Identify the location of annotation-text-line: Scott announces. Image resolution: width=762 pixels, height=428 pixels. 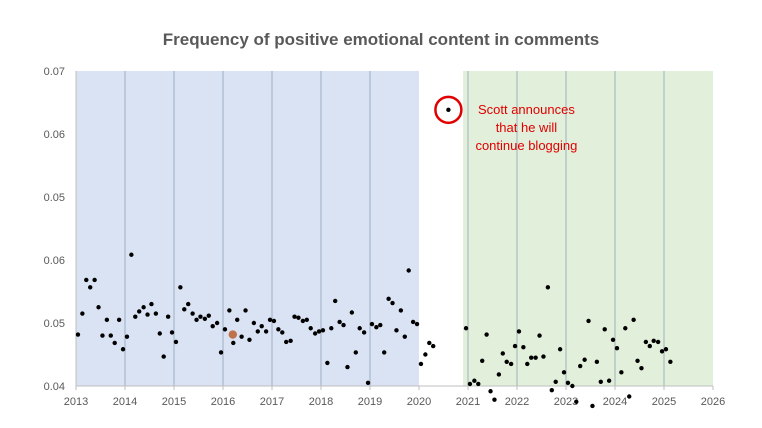
(526, 109).